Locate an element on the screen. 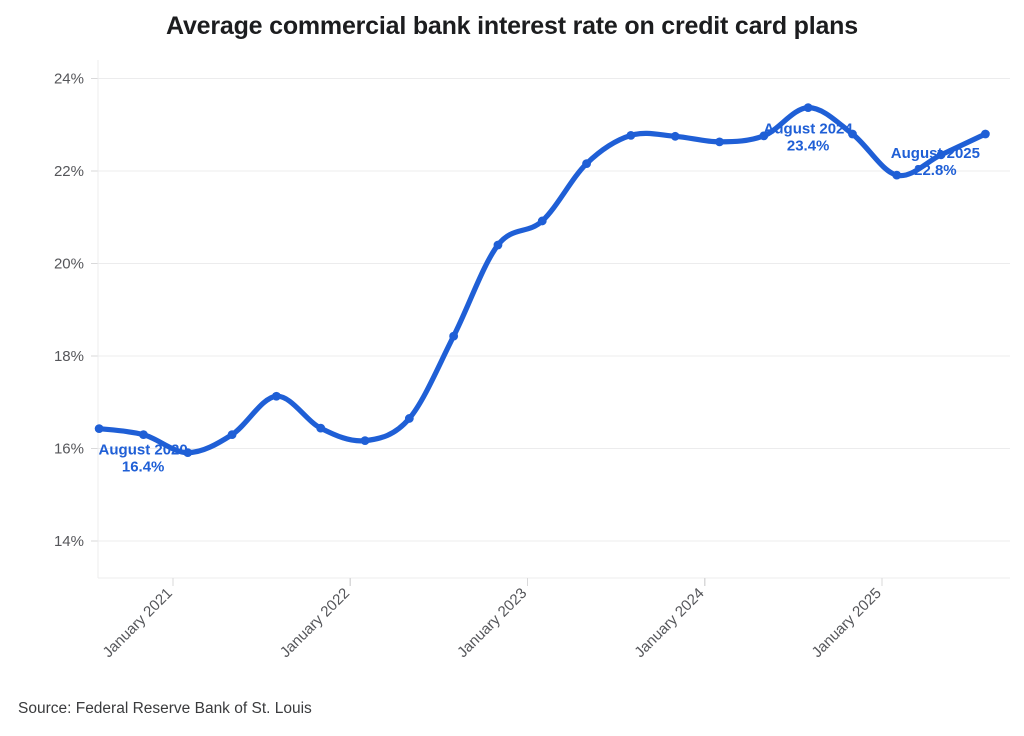 Image resolution: width=1024 pixels, height=736 pixels. y-tick-label: 22% is located at coordinates (69, 171).